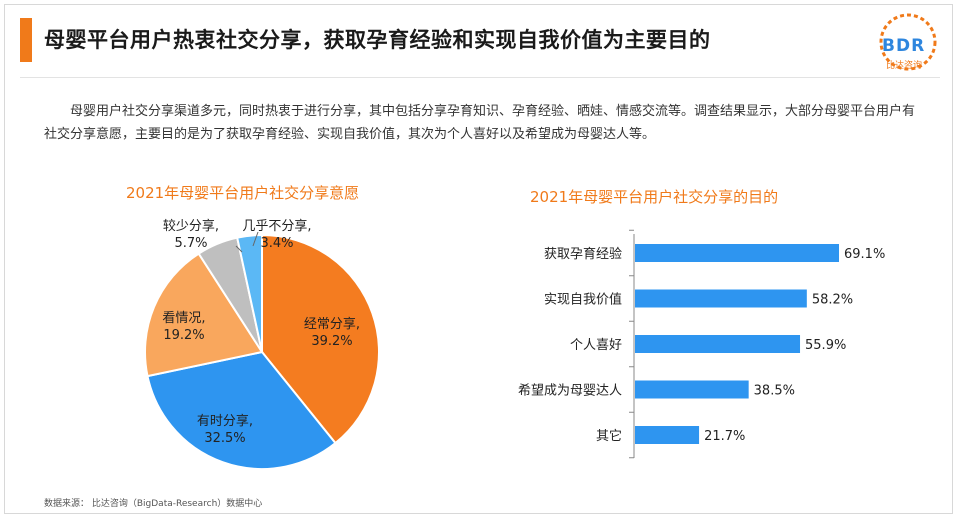 Image resolution: width=959 pixels, height=520 pixels. Describe the element at coordinates (26, 40) in the screenshot. I see `title-accent-bar` at that location.